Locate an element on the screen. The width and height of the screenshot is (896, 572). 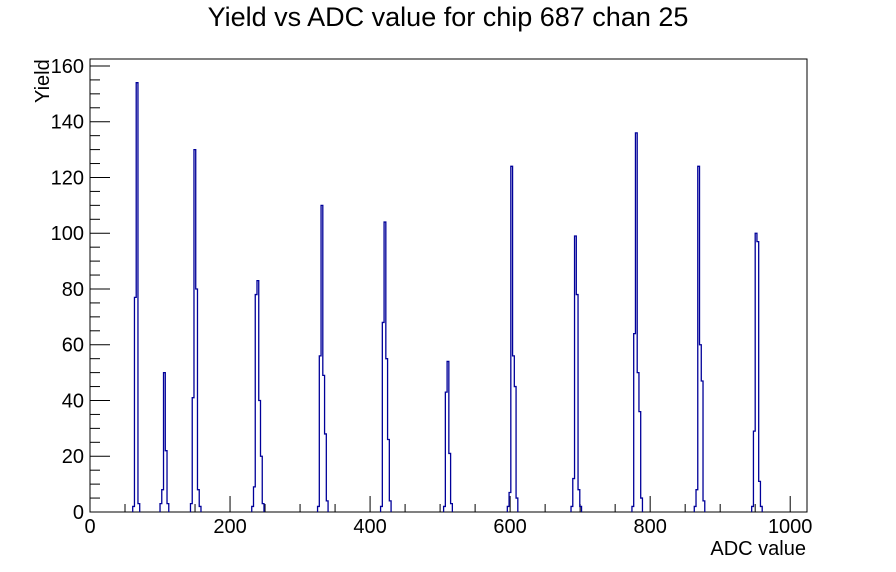
chart-title: Yield vs ADC value for chip 687 chan 25 is located at coordinates (448, 17).